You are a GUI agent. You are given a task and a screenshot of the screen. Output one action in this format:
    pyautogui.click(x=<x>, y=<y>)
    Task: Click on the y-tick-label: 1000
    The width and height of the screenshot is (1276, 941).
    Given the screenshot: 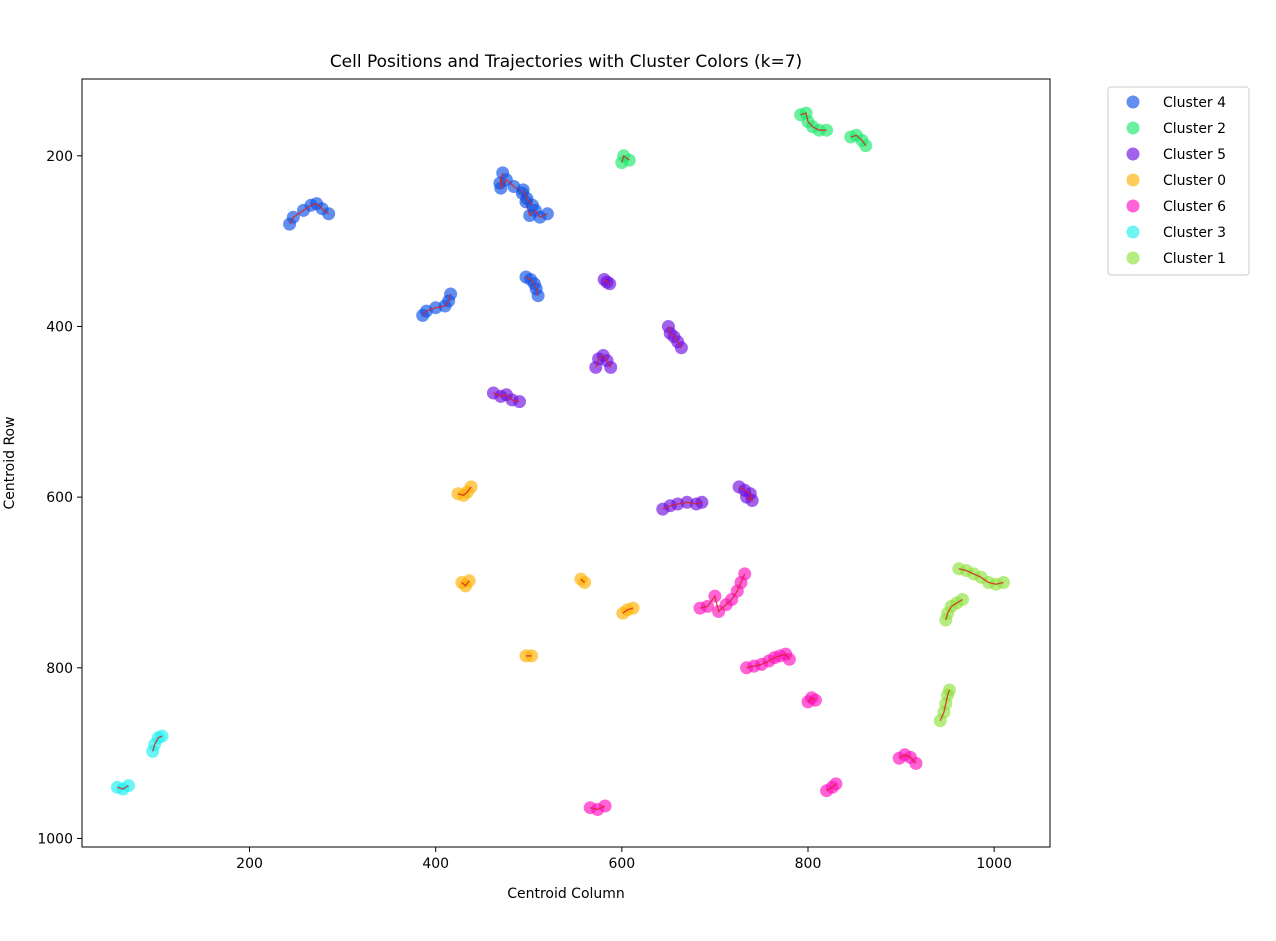 What is the action you would take?
    pyautogui.click(x=55, y=839)
    